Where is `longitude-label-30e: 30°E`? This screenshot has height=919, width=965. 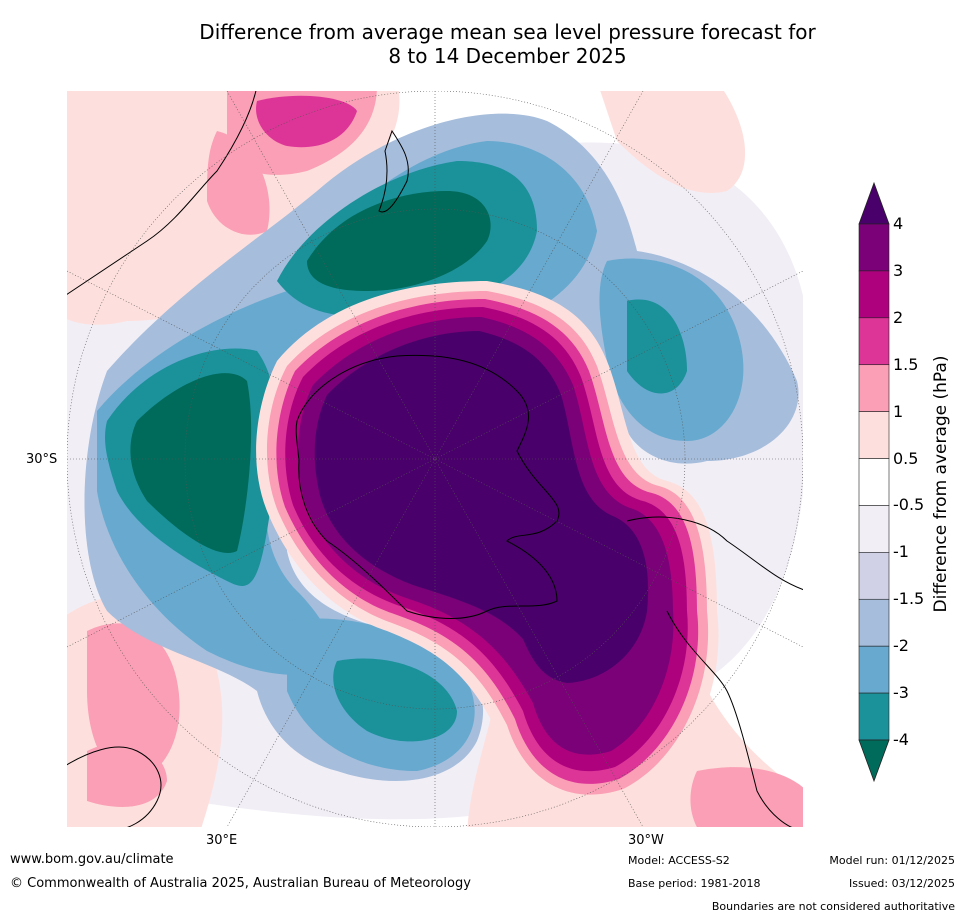 longitude-label-30e: 30°E is located at coordinates (222, 840).